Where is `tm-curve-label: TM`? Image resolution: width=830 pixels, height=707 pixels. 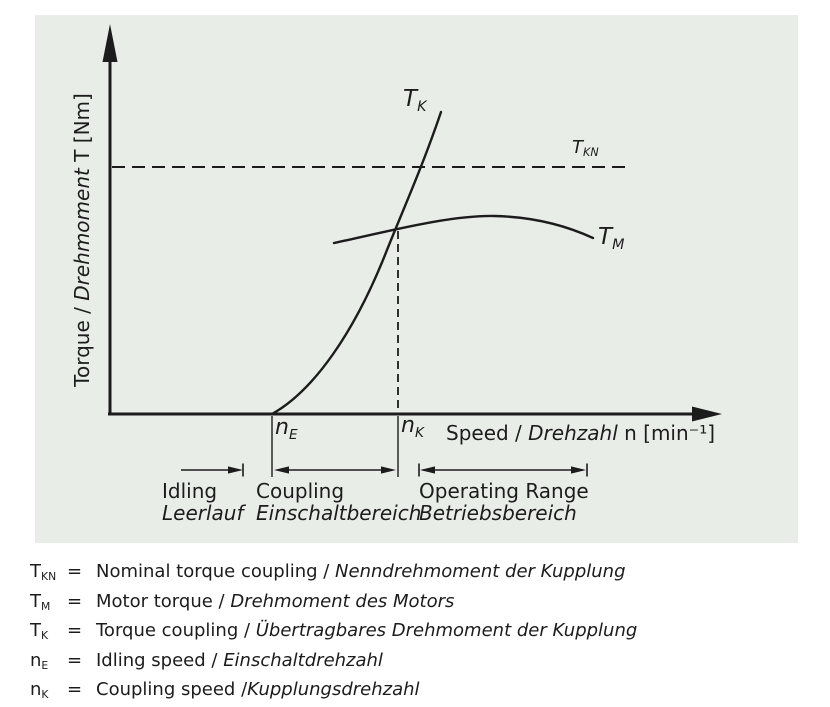 tm-curve-label: TM is located at coordinates (611, 238).